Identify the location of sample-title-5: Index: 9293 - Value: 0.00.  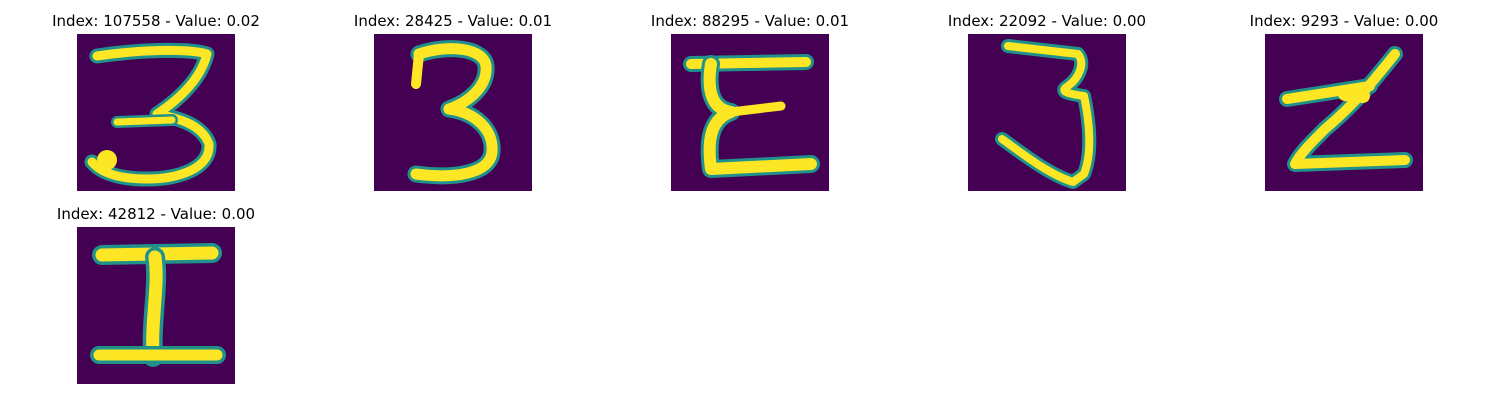
(1344, 21).